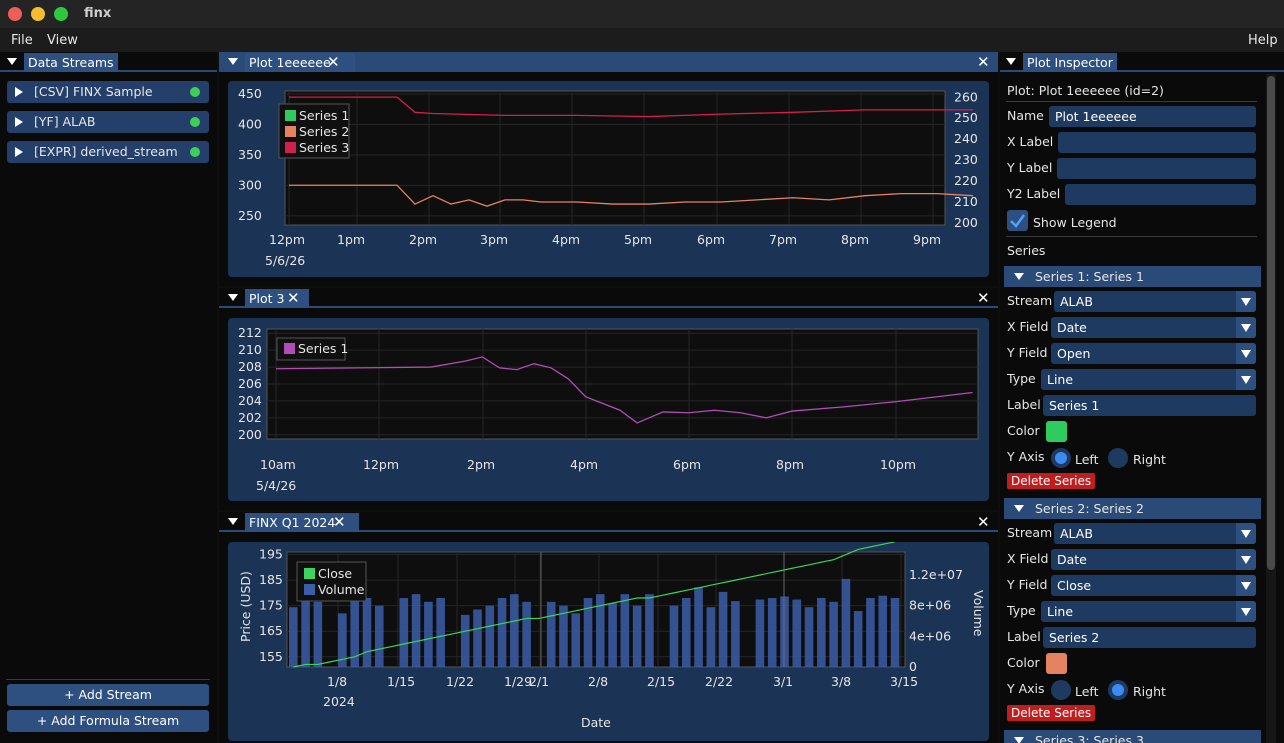 The height and width of the screenshot is (743, 1284). I want to click on series2-xfield-select: Date, so click(1153, 559).